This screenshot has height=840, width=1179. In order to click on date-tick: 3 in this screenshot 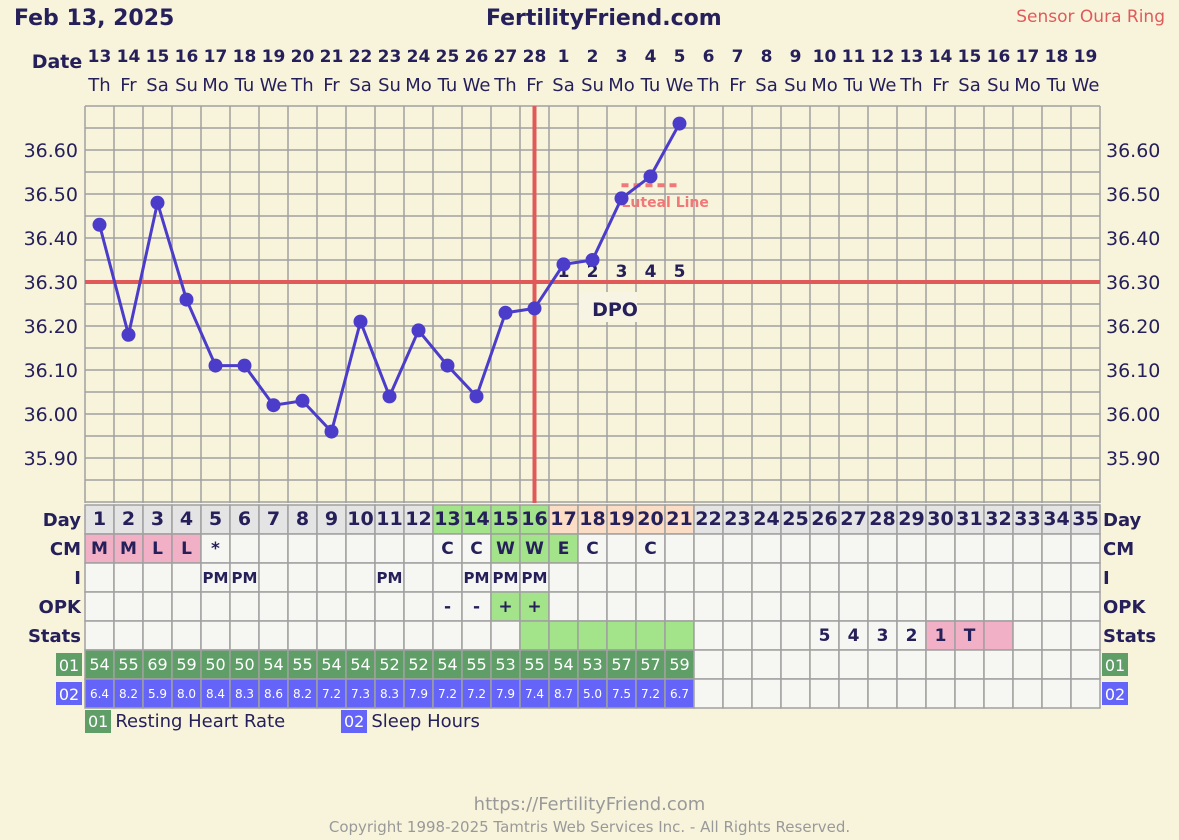, I will do `click(622, 57)`.